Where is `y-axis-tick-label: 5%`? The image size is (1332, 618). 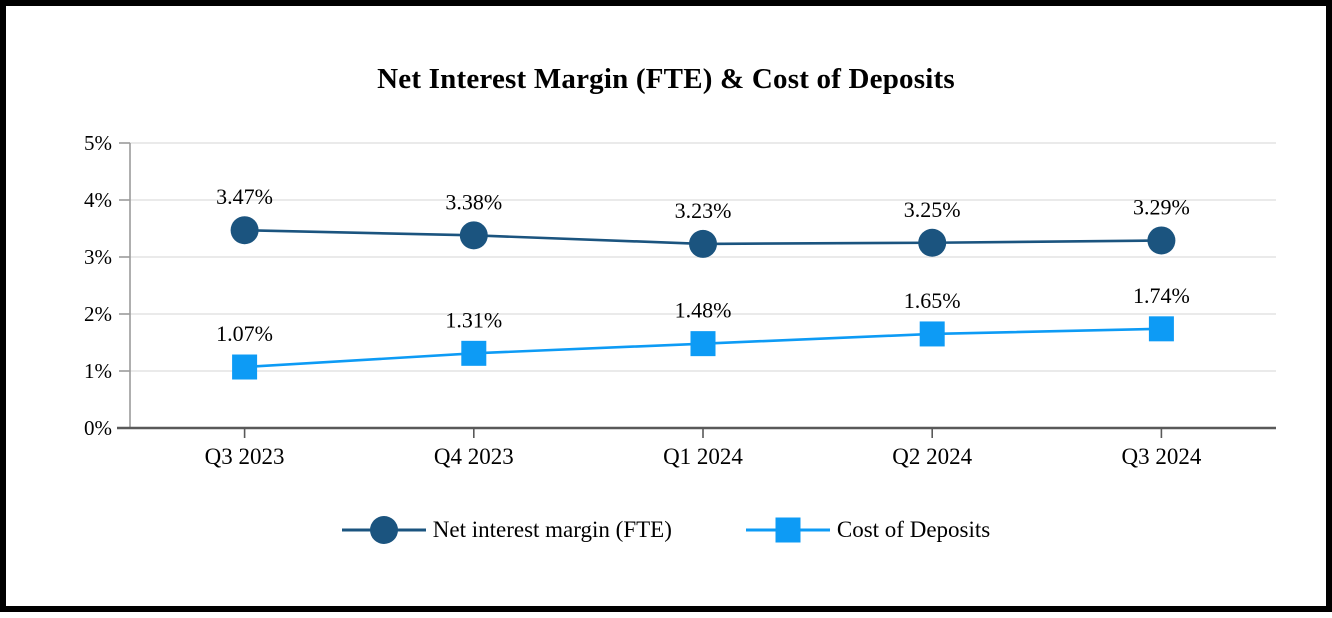
y-axis-tick-label: 5% is located at coordinates (98, 143).